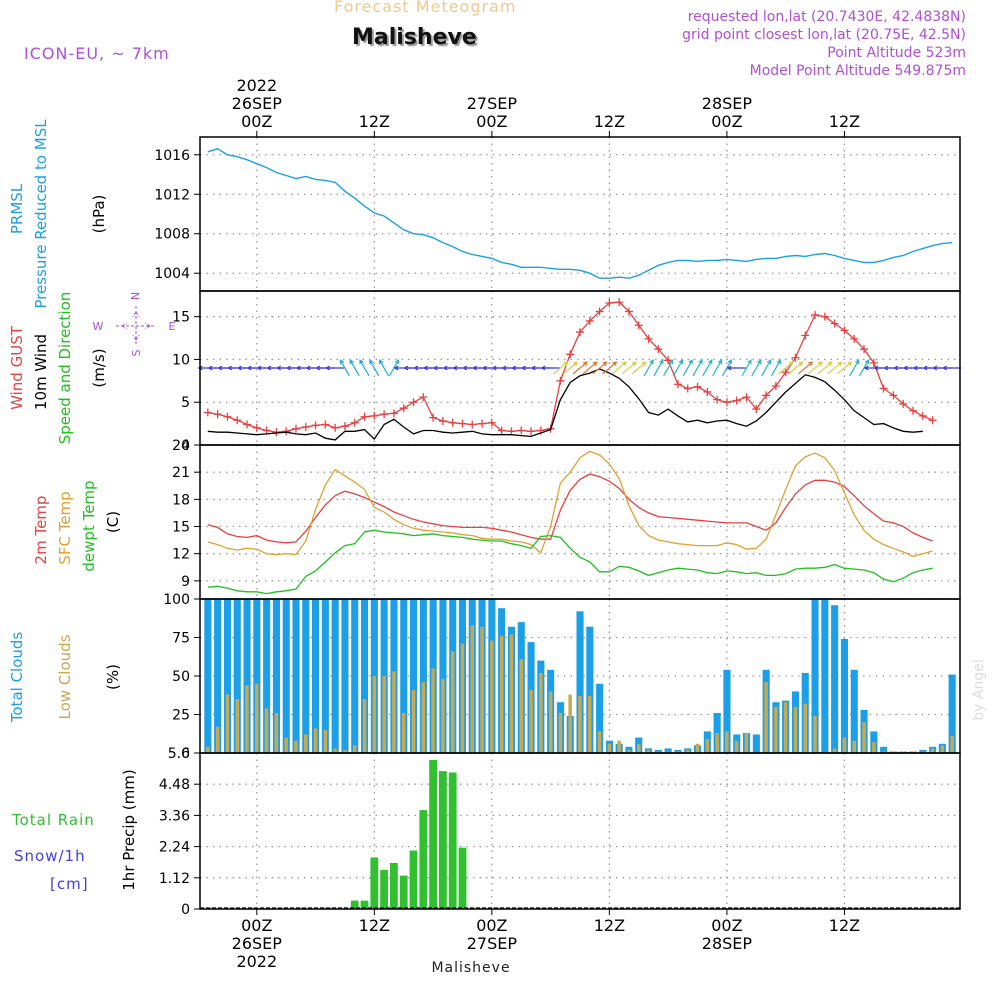 Image resolution: width=1000 pixels, height=1000 pixels. I want to click on x-tick-label-bottom: 28SEP, so click(727, 943).